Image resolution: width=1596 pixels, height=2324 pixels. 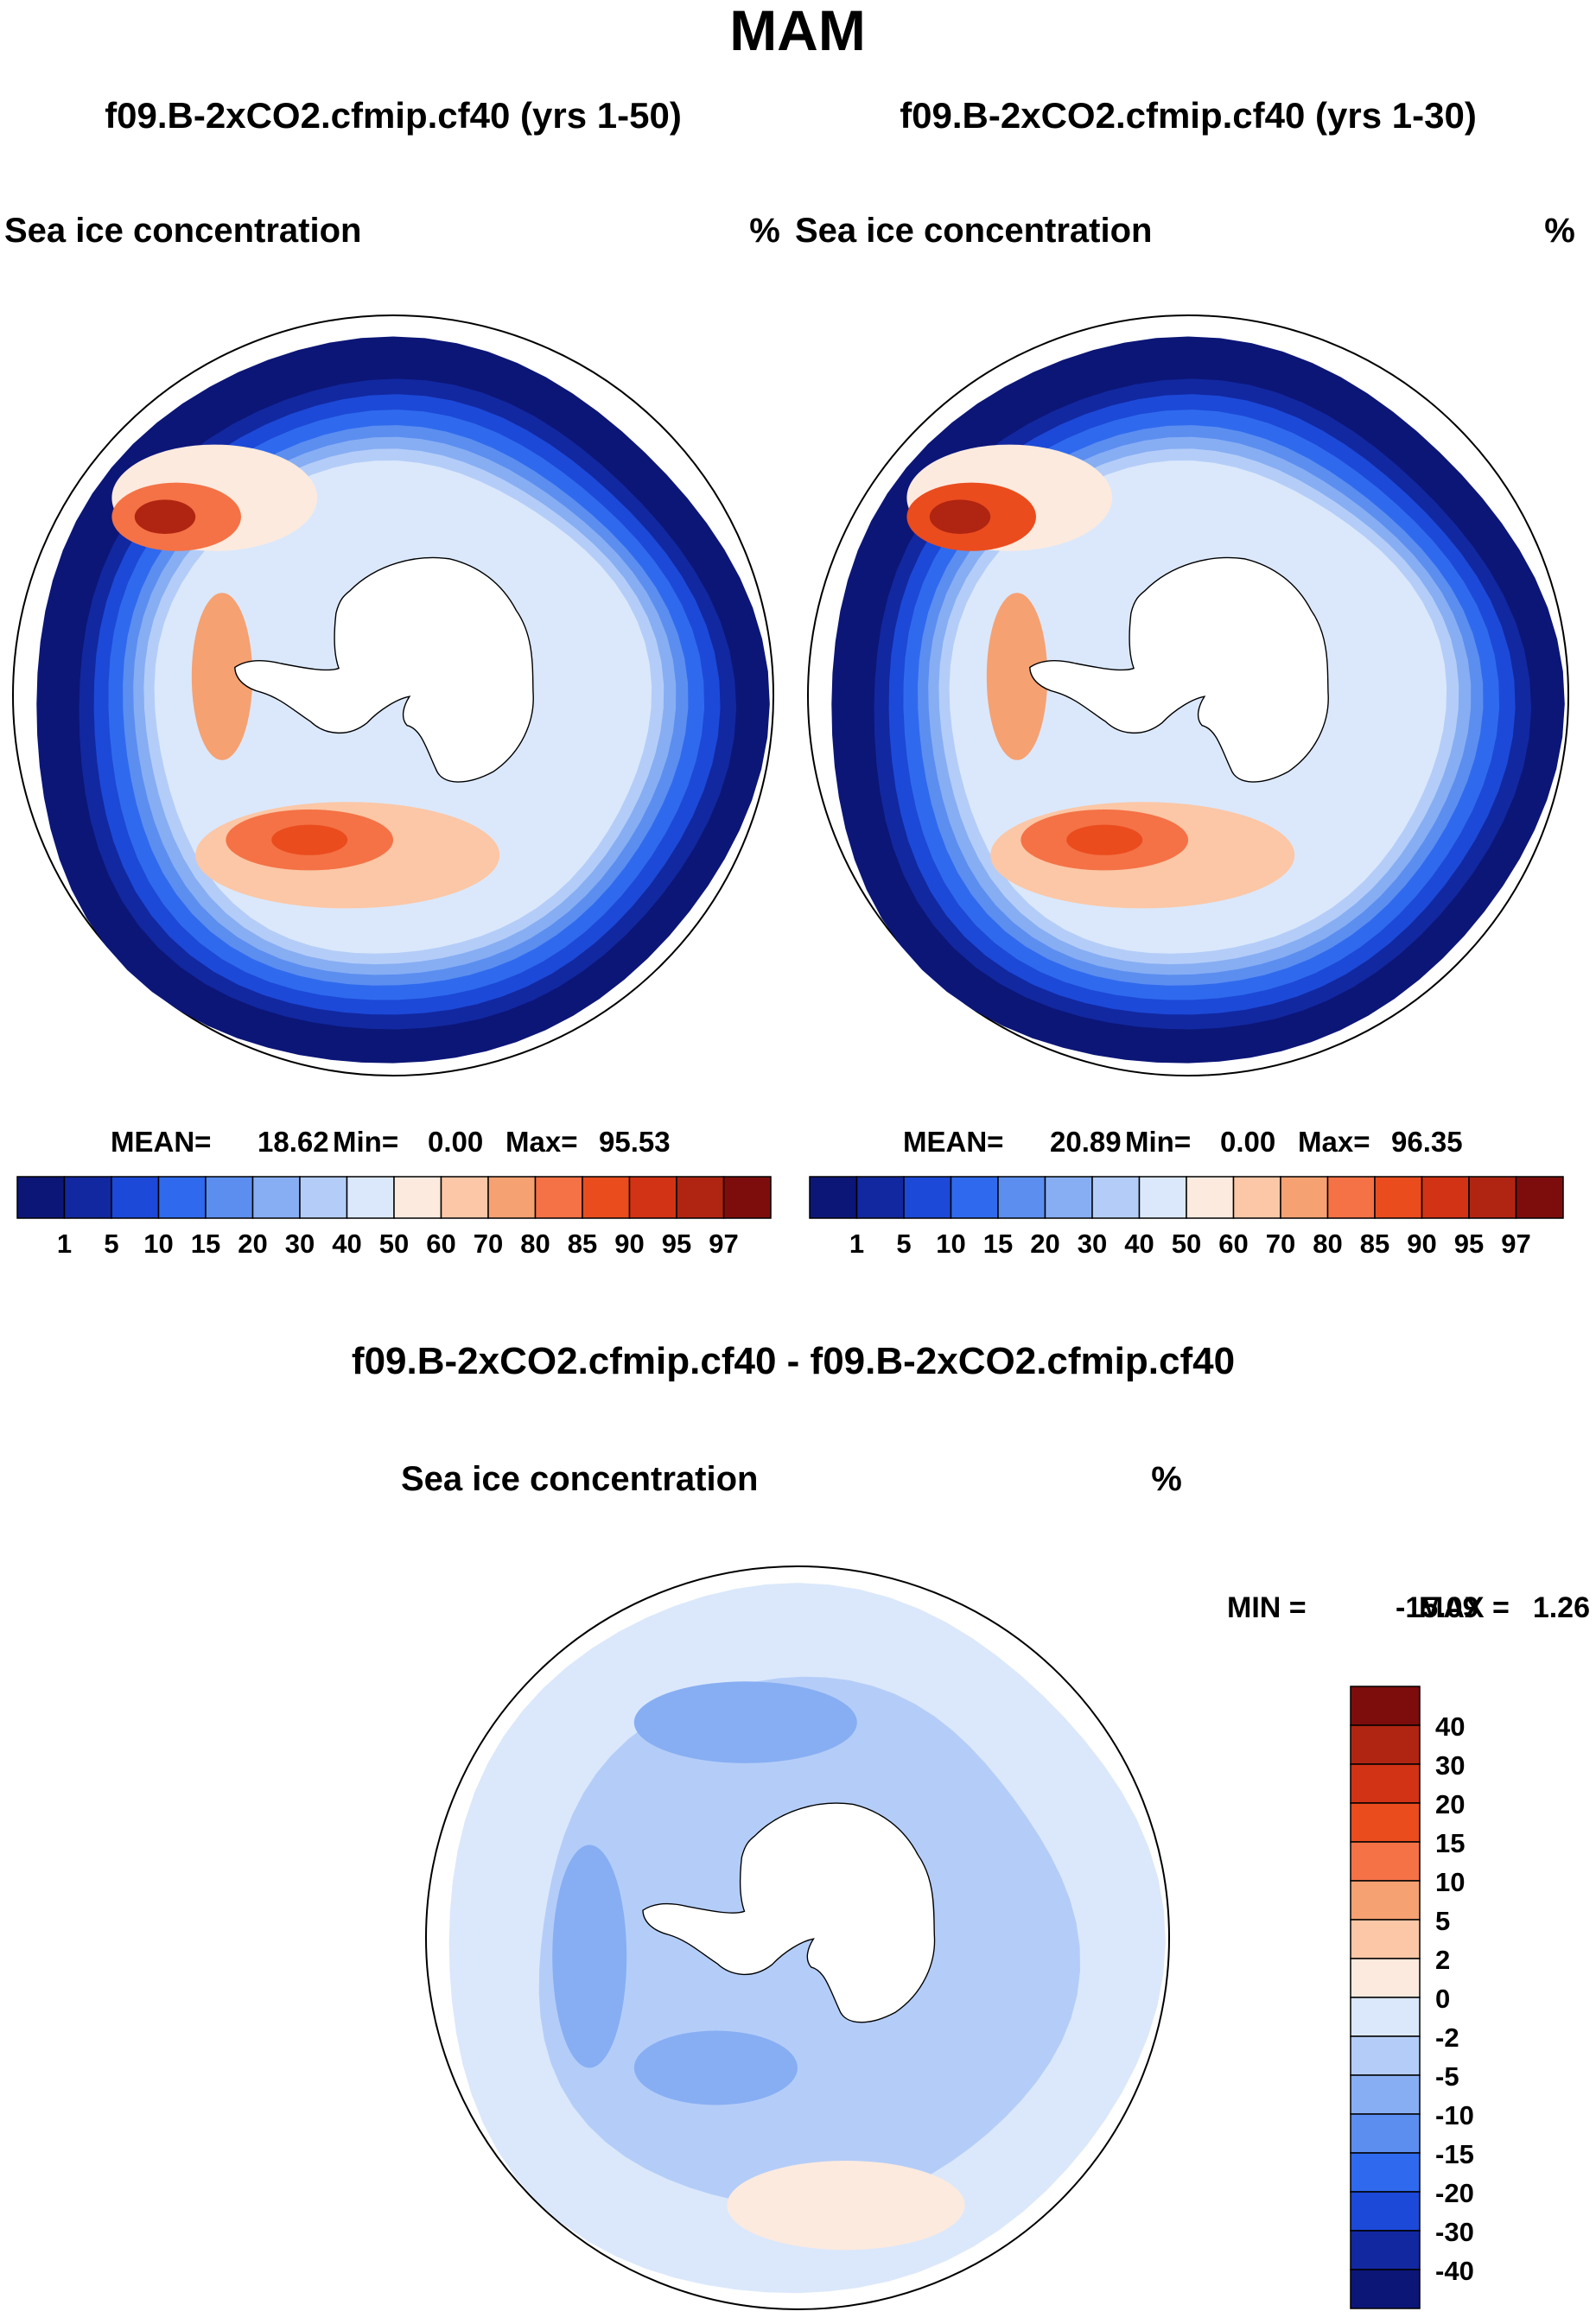 I want to click on panel-3-colorbar-tick-label: -20, so click(x=1454, y=2193).